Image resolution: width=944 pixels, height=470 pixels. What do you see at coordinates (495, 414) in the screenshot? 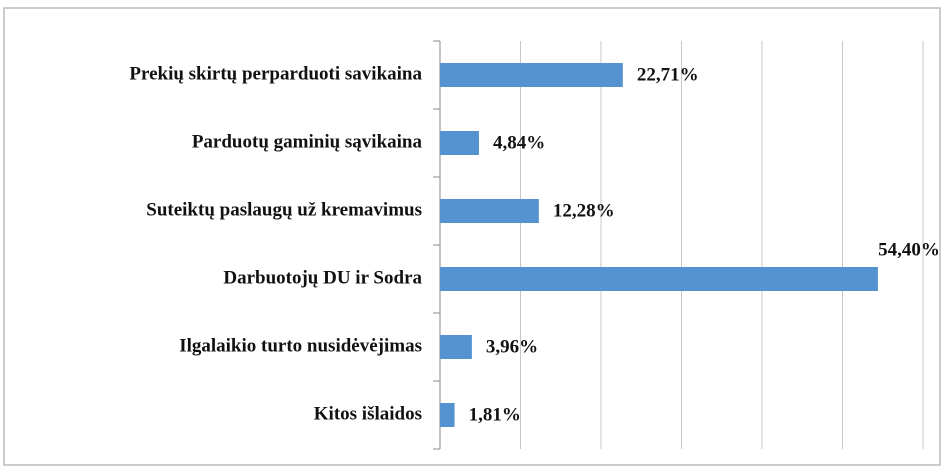
I see `data-label: 1,81%` at bounding box center [495, 414].